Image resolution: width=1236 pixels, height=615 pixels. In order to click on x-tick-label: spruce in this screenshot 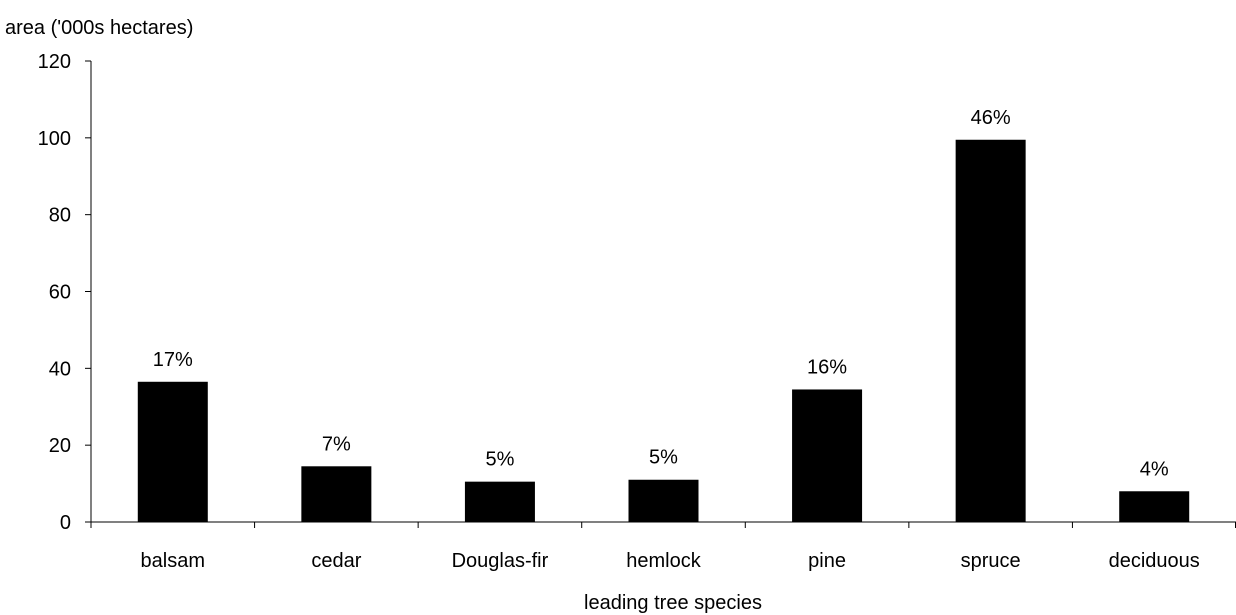, I will do `click(991, 561)`.